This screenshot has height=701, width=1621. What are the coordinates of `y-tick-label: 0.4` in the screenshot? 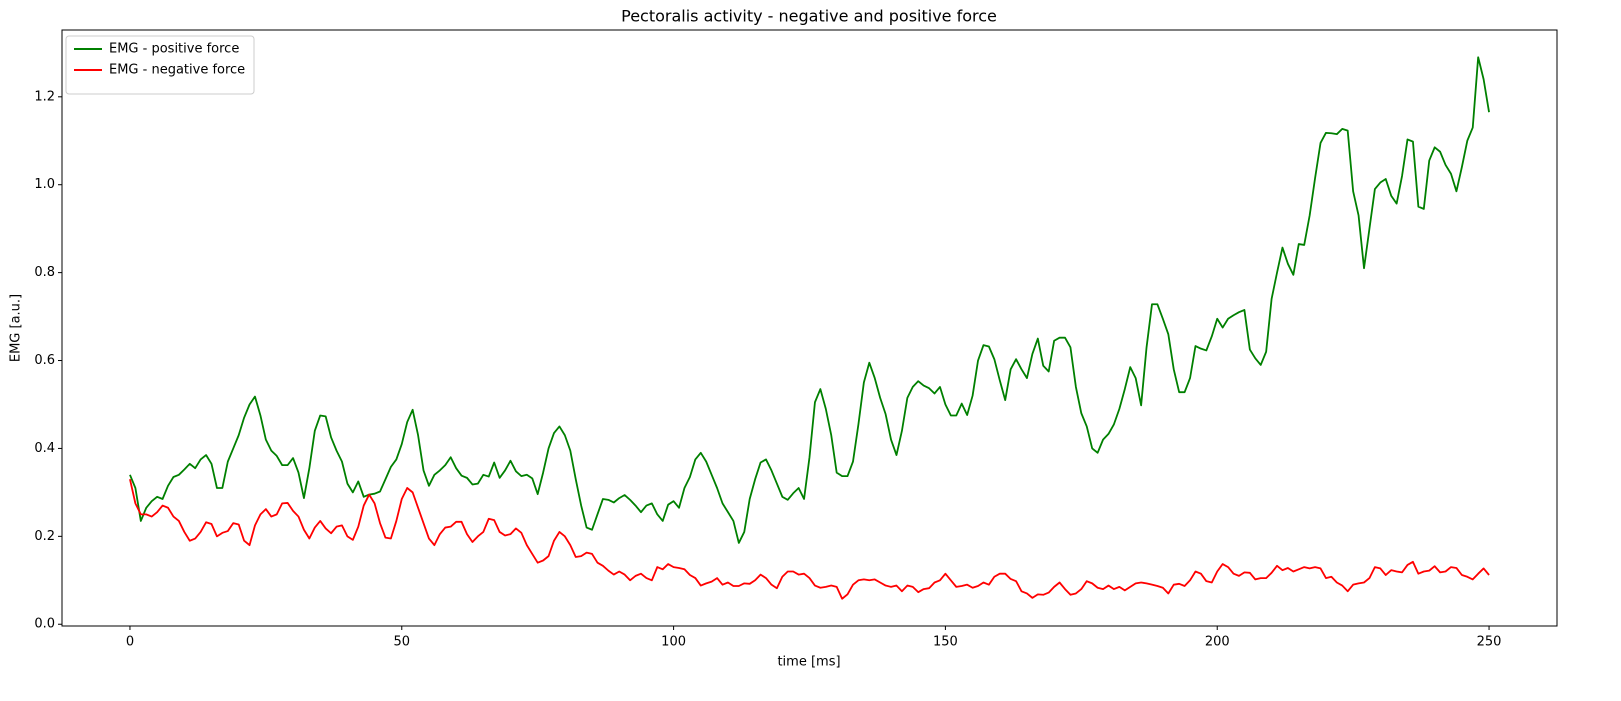 It's located at (44, 448).